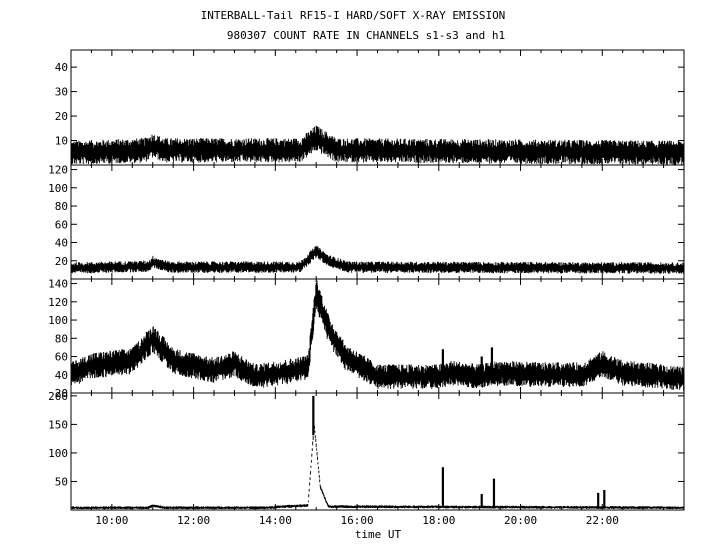 The image size is (720, 550). What do you see at coordinates (61, 481) in the screenshot?
I see `y-tick-label: 50` at bounding box center [61, 481].